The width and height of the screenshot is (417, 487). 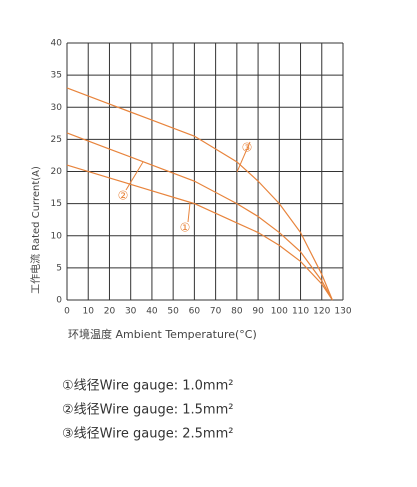 I want to click on x-tick-label: 80, so click(x=237, y=312).